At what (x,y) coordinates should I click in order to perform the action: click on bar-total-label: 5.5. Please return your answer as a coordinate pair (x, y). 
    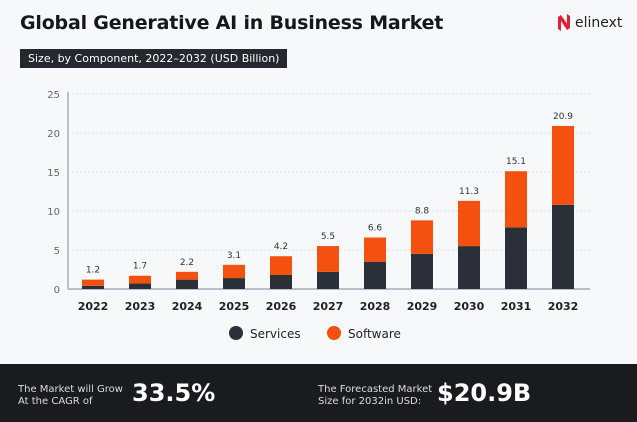
    Looking at the image, I should click on (328, 237).